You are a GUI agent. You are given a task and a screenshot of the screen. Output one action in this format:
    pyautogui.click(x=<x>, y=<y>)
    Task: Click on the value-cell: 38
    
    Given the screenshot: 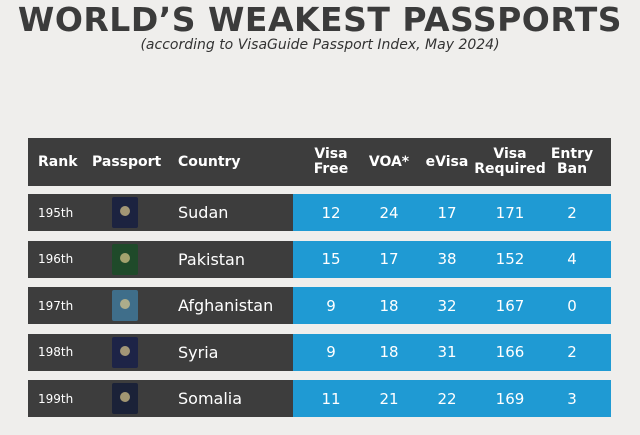 What is the action you would take?
    pyautogui.click(x=447, y=259)
    